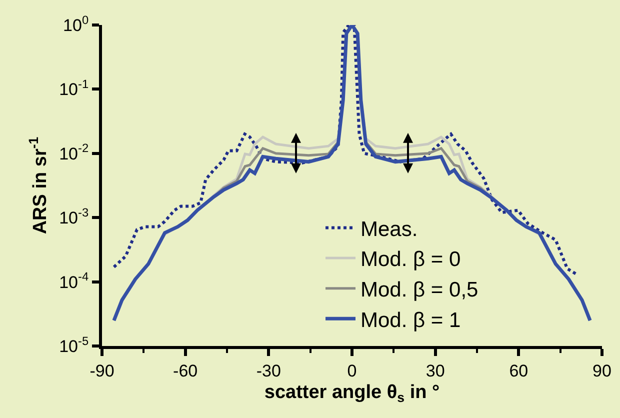 The width and height of the screenshot is (620, 418). What do you see at coordinates (185, 370) in the screenshot?
I see `x-tick-label: -60` at bounding box center [185, 370].